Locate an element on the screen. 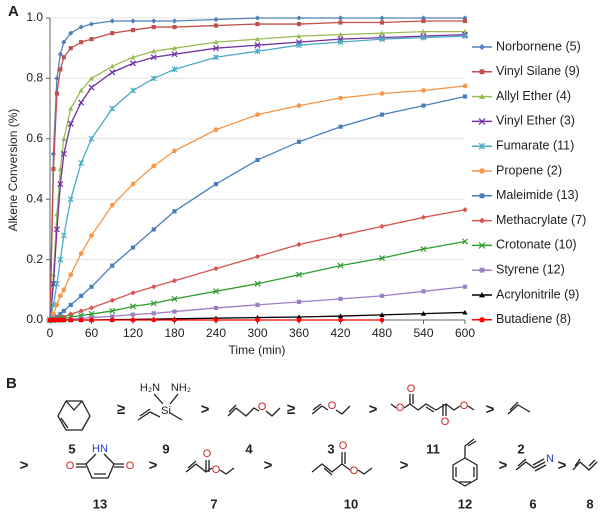 This screenshot has height=515, width=600. compound-number: 9 is located at coordinates (165, 448).